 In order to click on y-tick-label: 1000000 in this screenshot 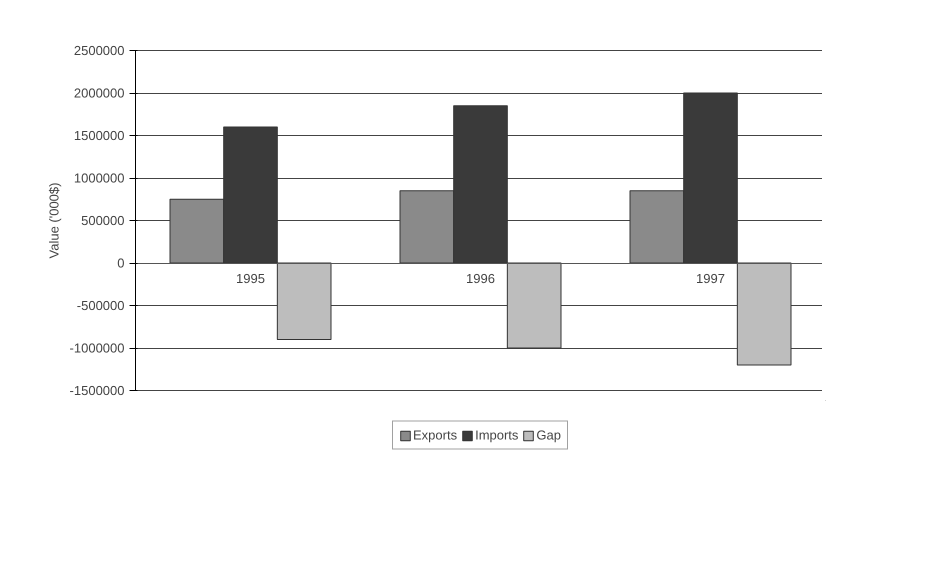, I will do `click(99, 178)`.